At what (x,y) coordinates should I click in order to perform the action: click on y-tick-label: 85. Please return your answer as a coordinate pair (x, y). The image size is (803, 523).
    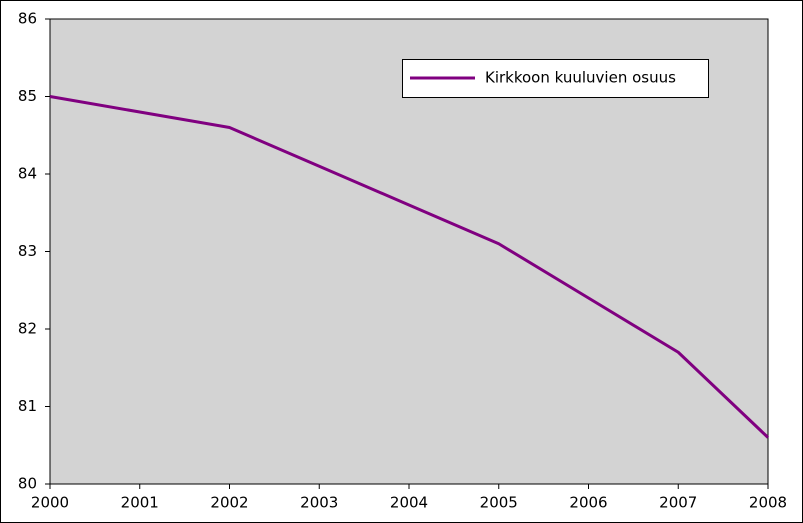
    Looking at the image, I should click on (27, 96).